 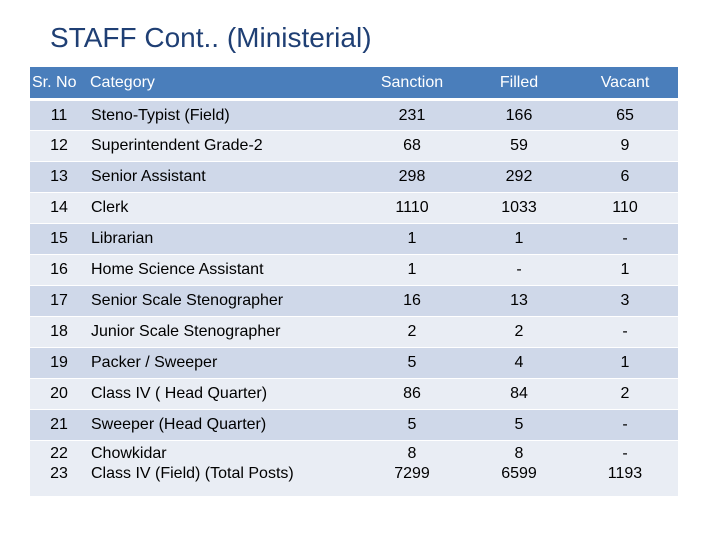 What do you see at coordinates (625, 301) in the screenshot?
I see `cell-vacant: 3` at bounding box center [625, 301].